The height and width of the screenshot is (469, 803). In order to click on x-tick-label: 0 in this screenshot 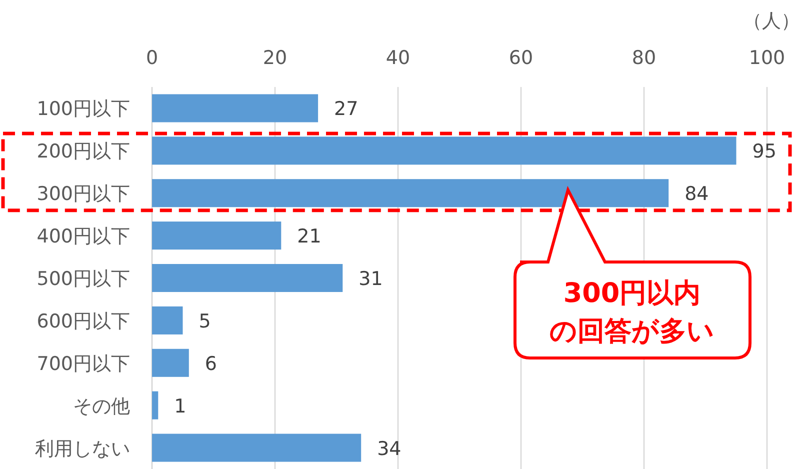, I will do `click(152, 58)`.